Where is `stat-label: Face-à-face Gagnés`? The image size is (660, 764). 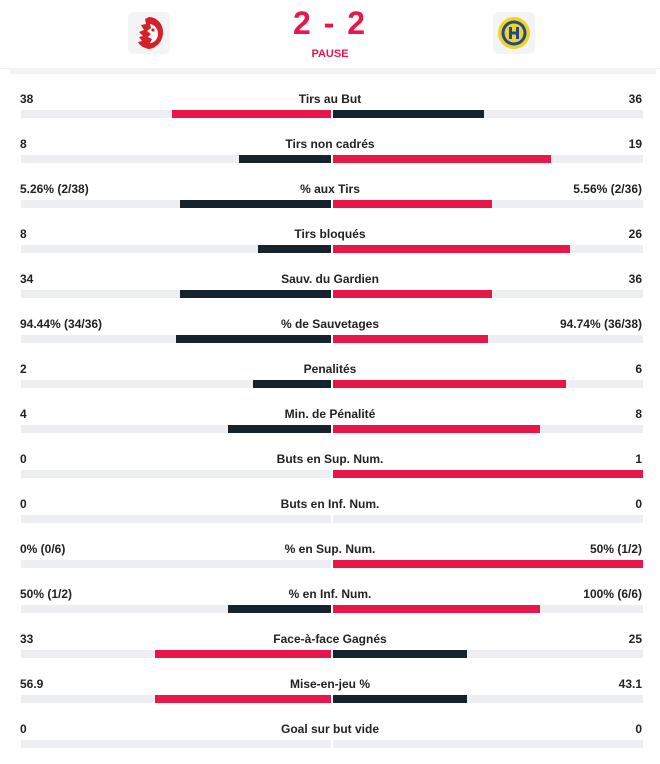
stat-label: Face-à-face Gagnés is located at coordinates (330, 639).